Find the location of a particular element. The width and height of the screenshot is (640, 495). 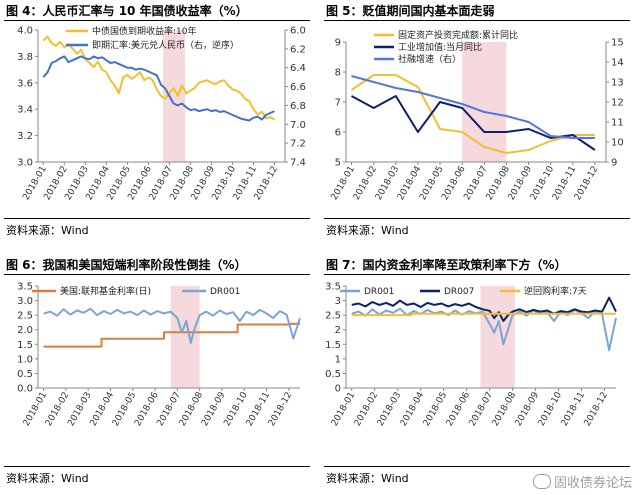

y2-tick-label: 6.8 is located at coordinates (298, 106).